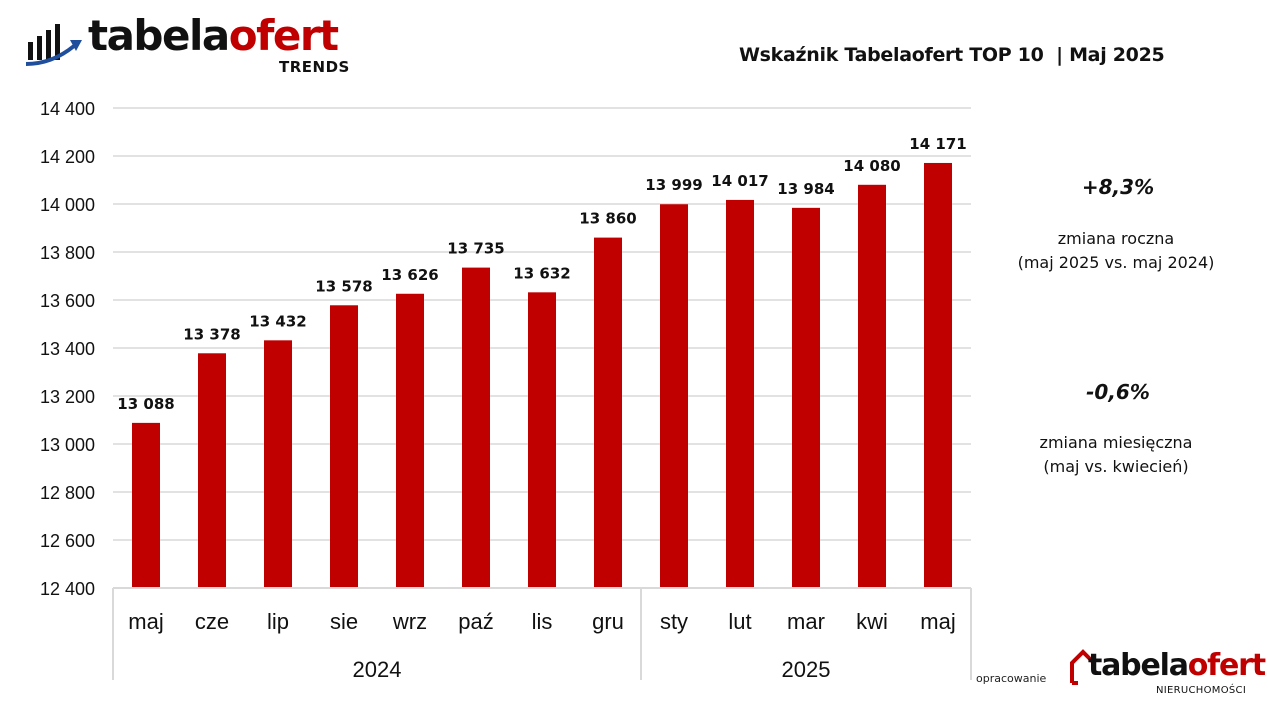  What do you see at coordinates (145, 404) in the screenshot?
I see `data-label: 13 088` at bounding box center [145, 404].